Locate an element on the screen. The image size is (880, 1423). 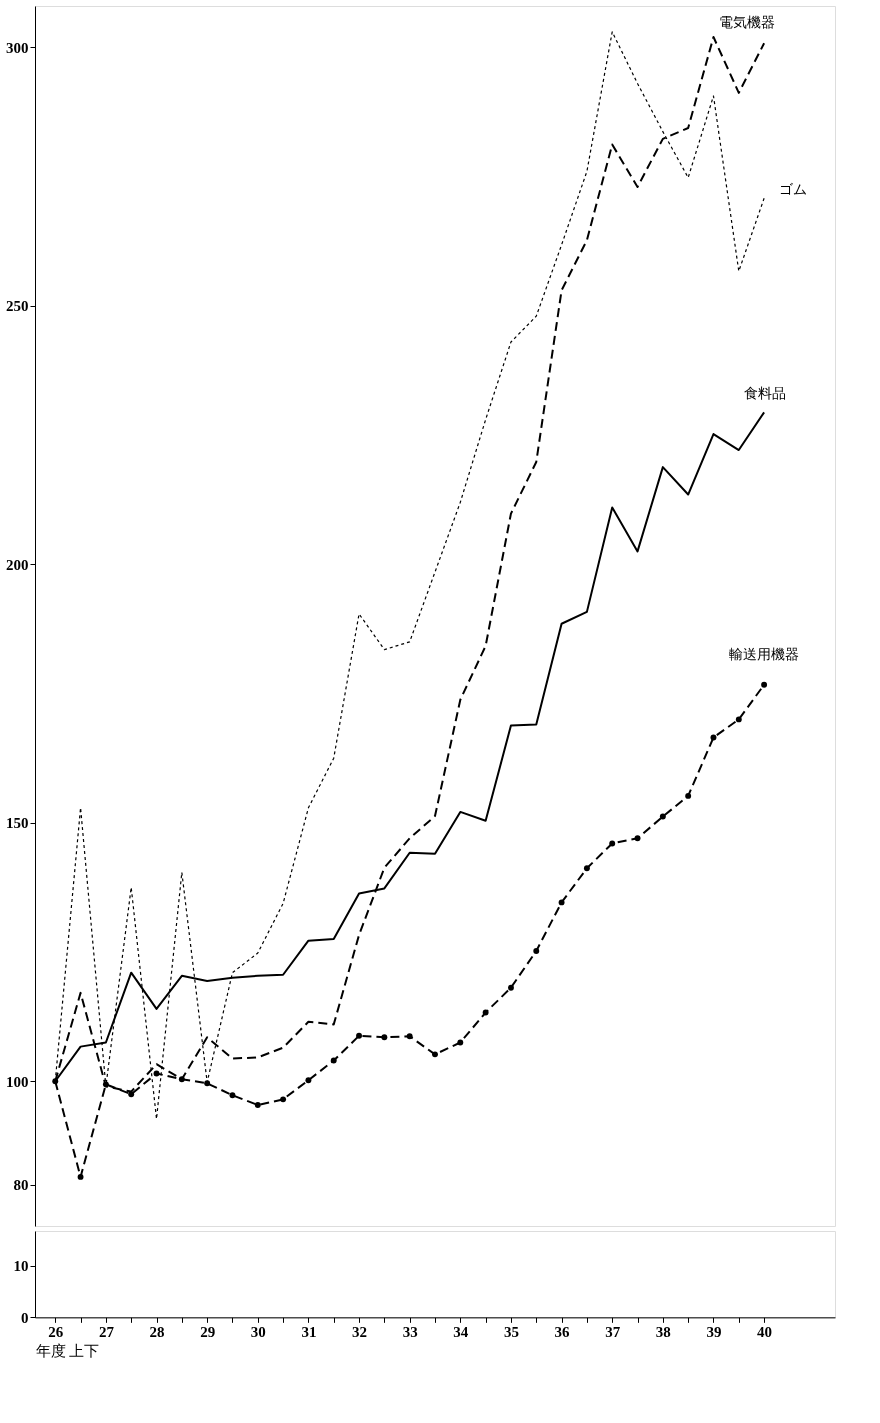
x-tick-label: 36 is located at coordinates (562, 1331).